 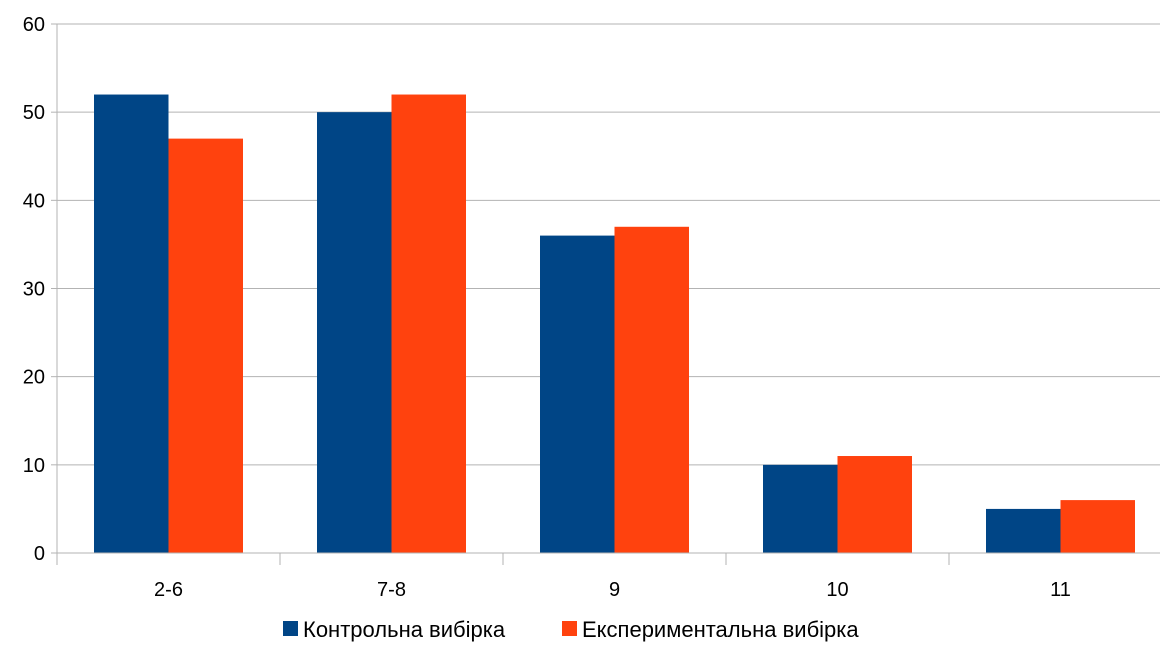 I want to click on y-tick-label: 10, so click(x=34, y=466).